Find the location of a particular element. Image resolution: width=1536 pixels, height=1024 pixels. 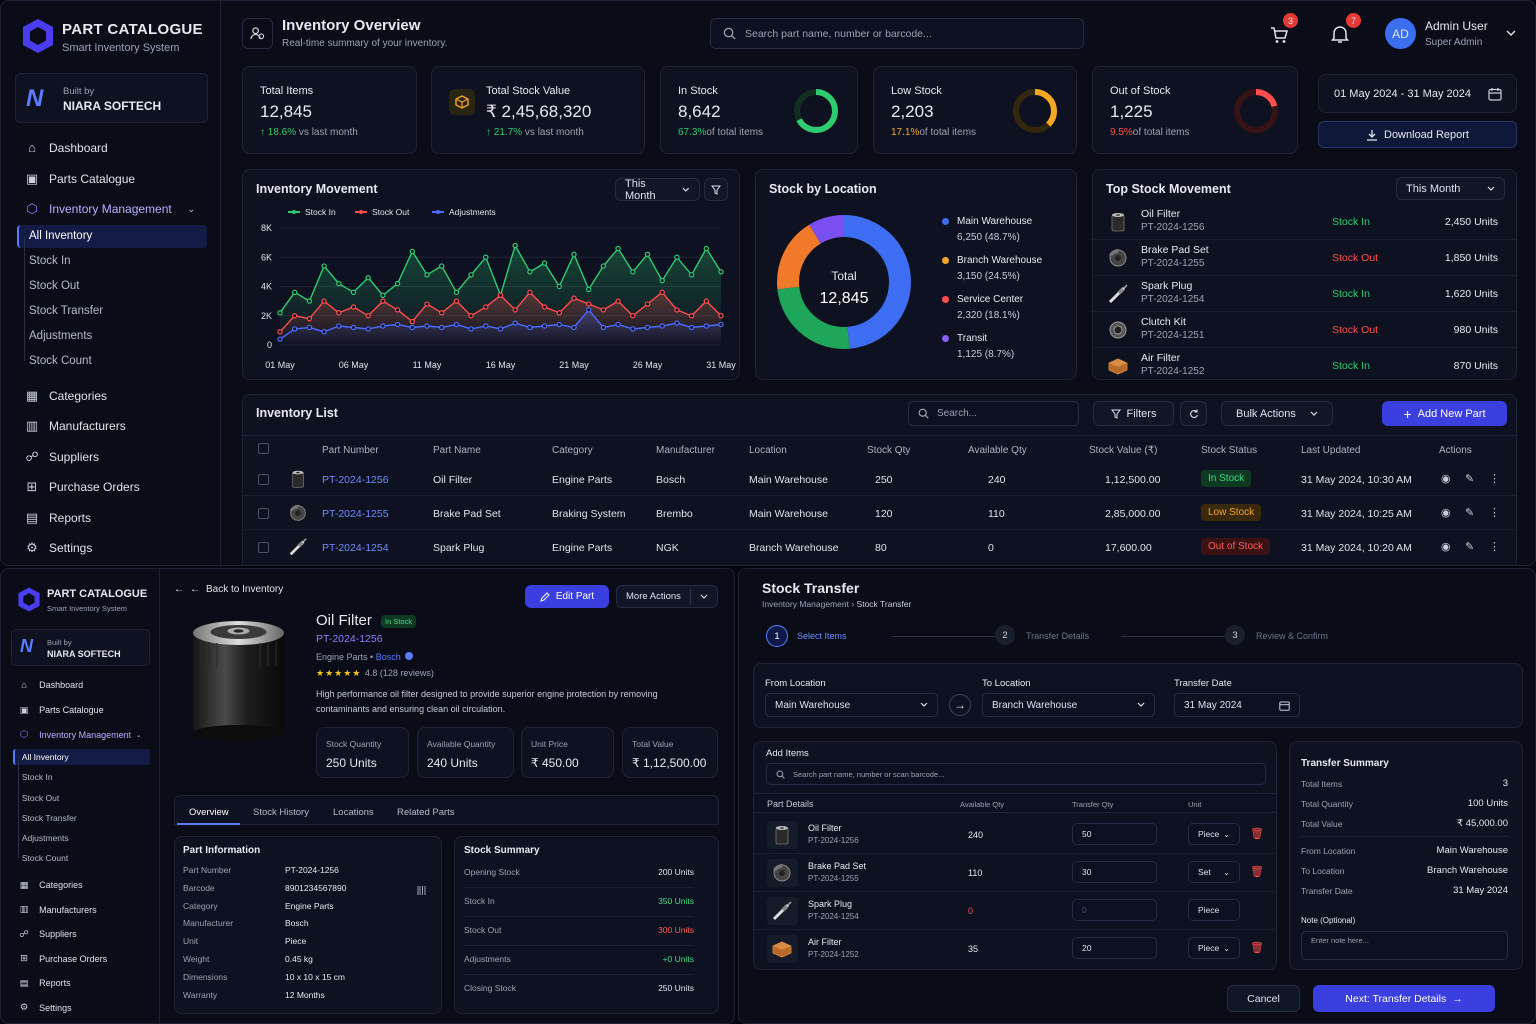

tab-locations: Locations is located at coordinates (353, 812).